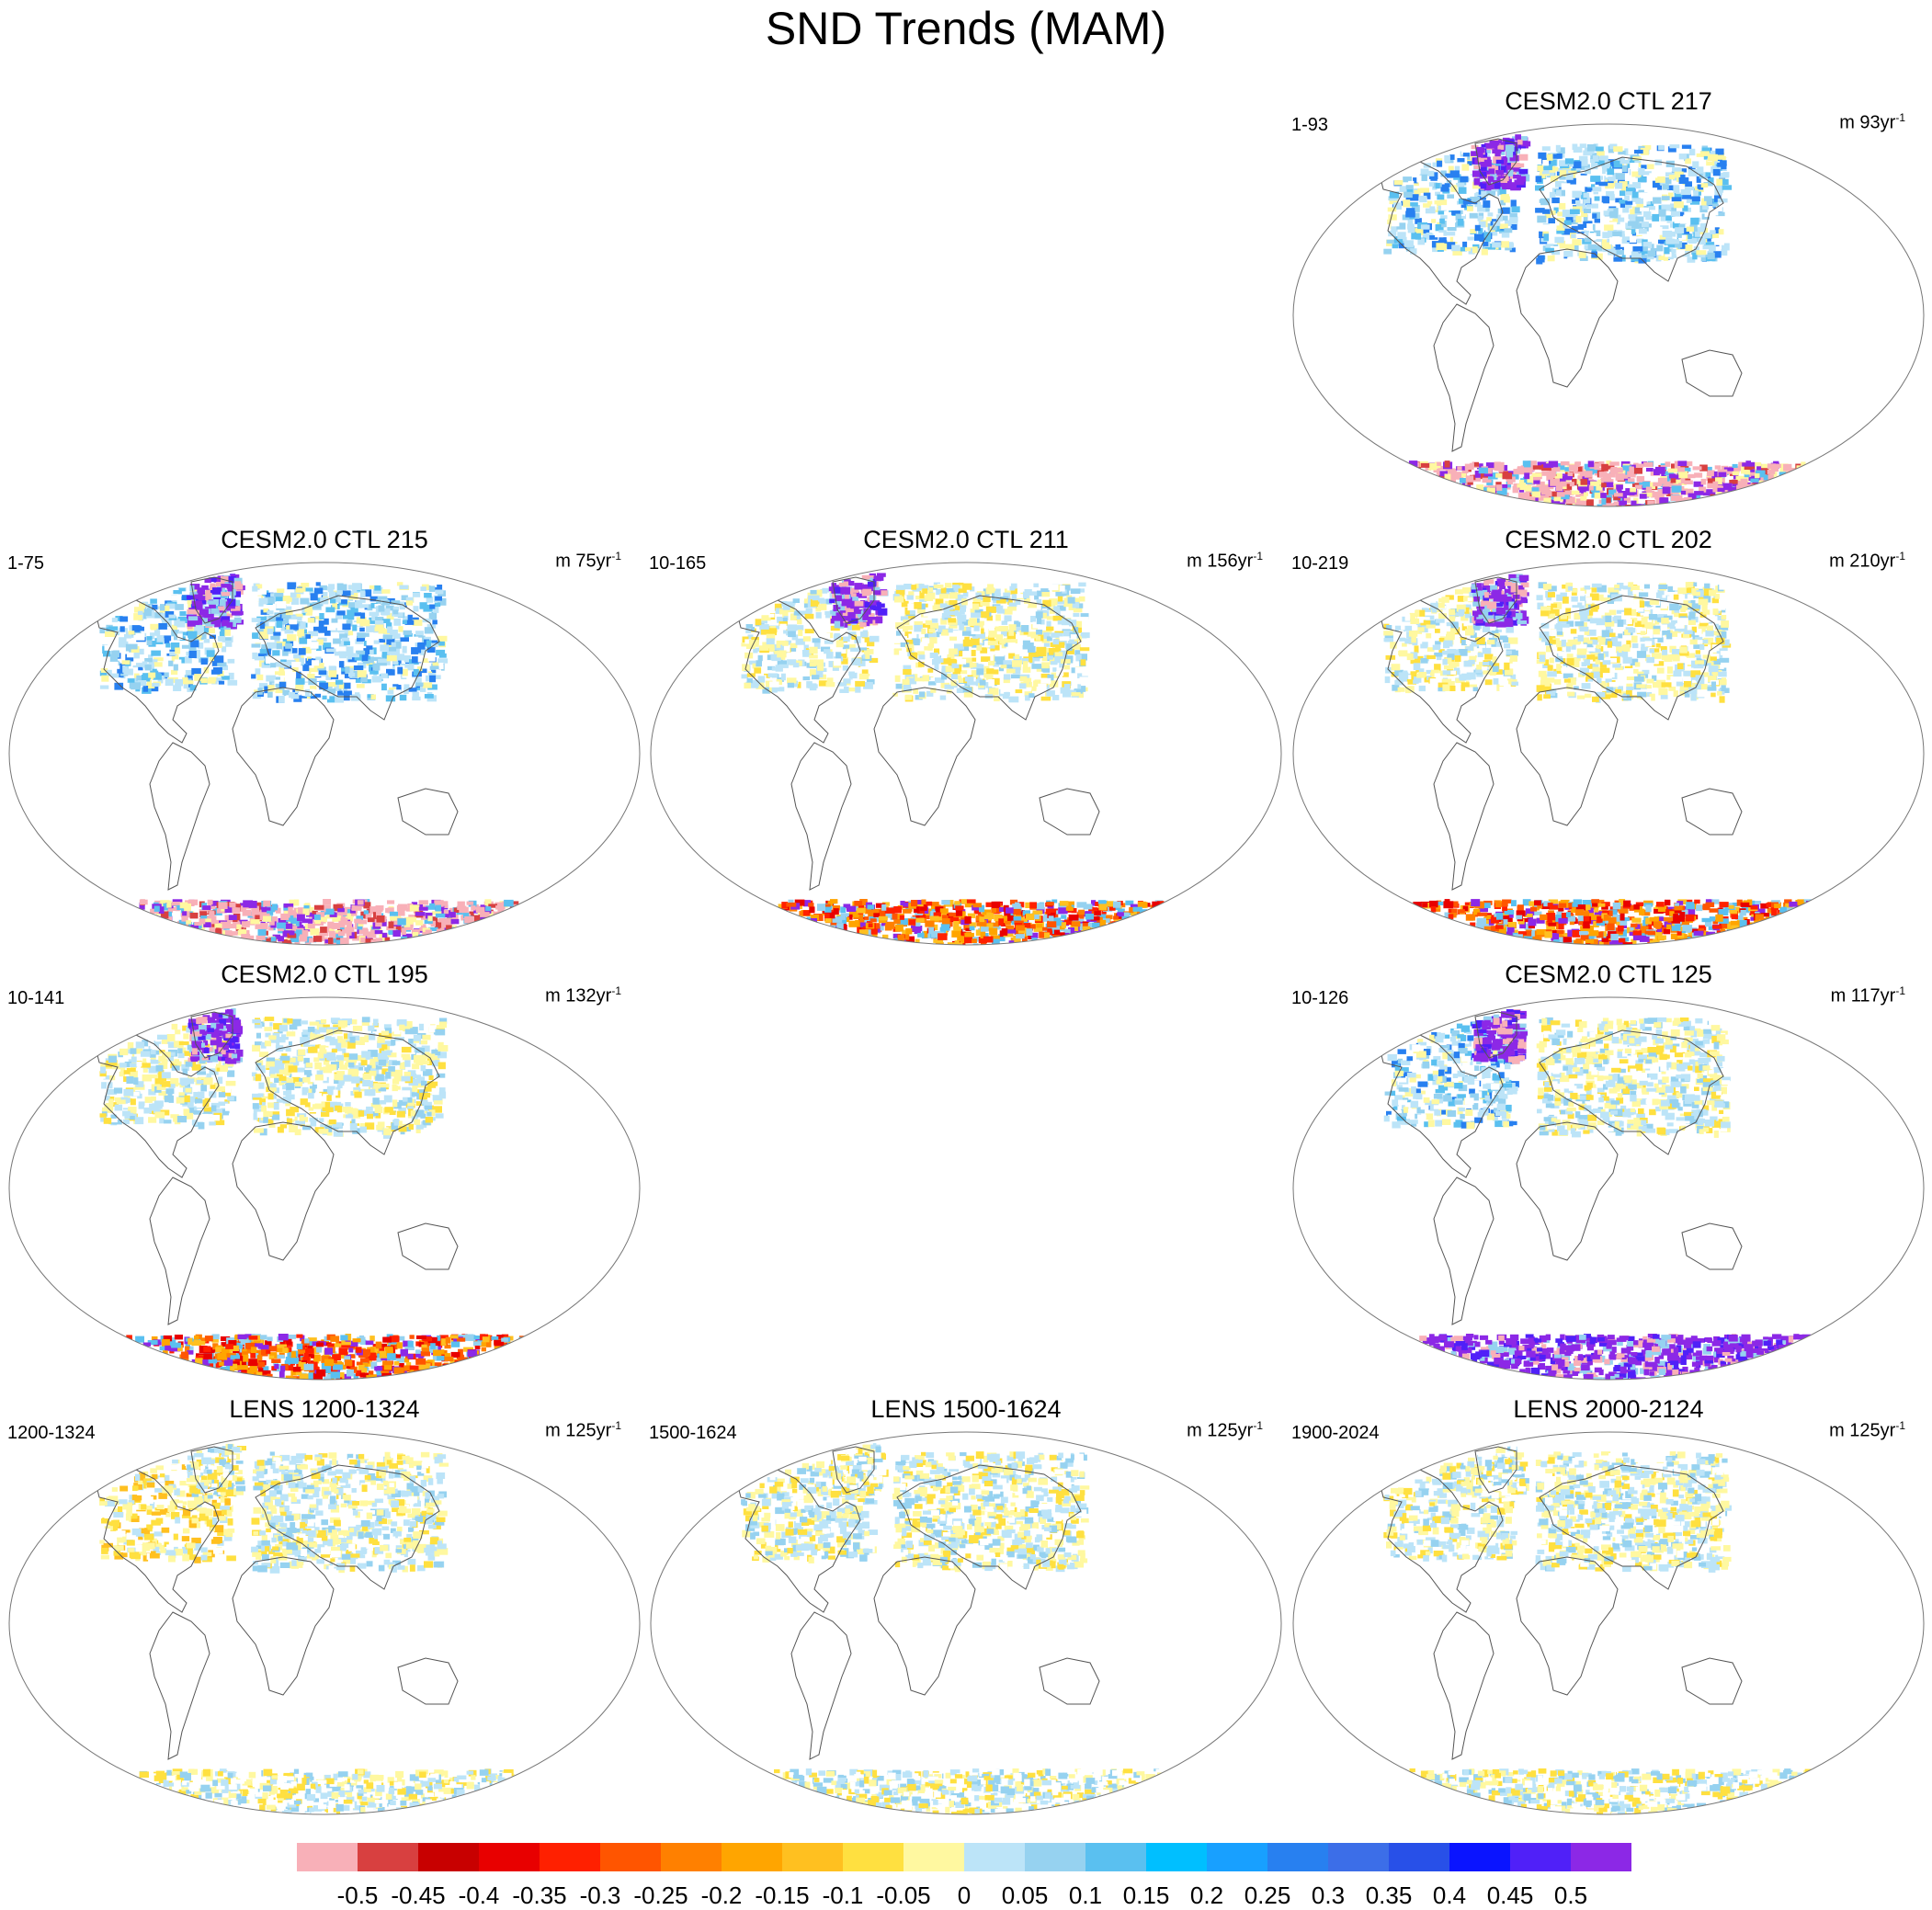 This screenshot has height=1910, width=1932. I want to click on panel-lens1900: LENS 2000-2124 1900-2024 m 125yr-1, so click(1609, 1606).